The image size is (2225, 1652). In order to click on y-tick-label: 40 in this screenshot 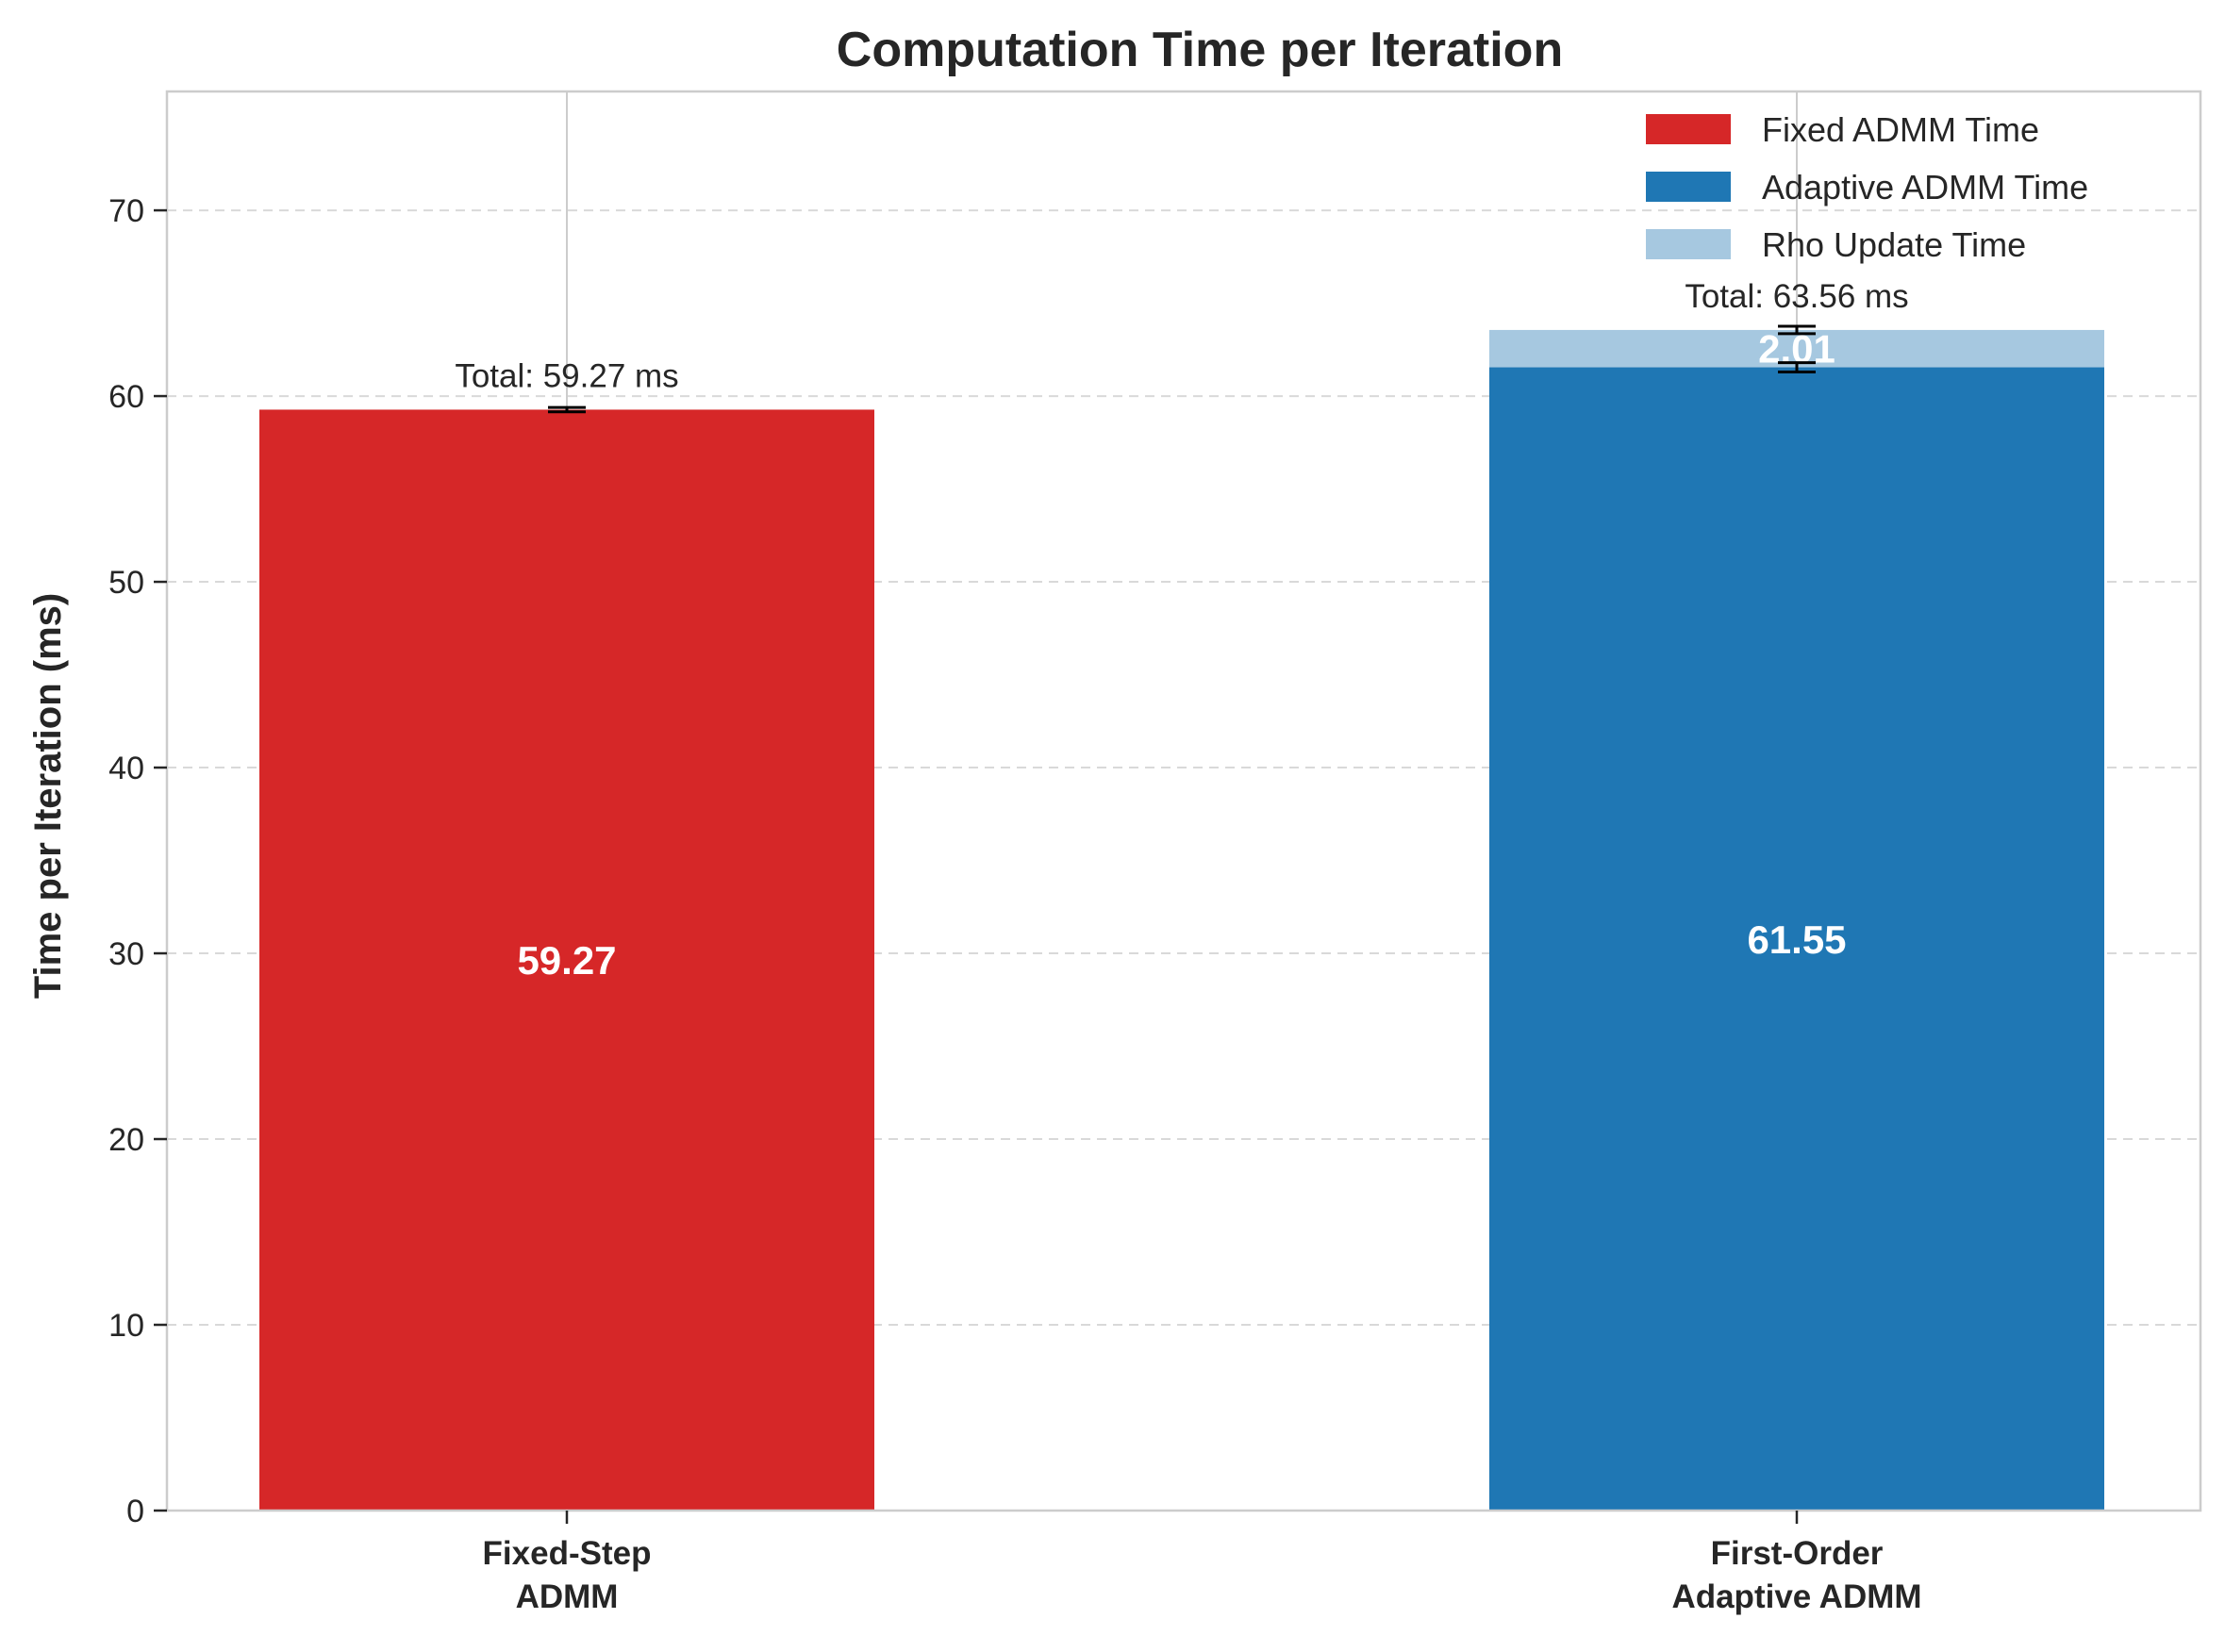, I will do `click(126, 768)`.